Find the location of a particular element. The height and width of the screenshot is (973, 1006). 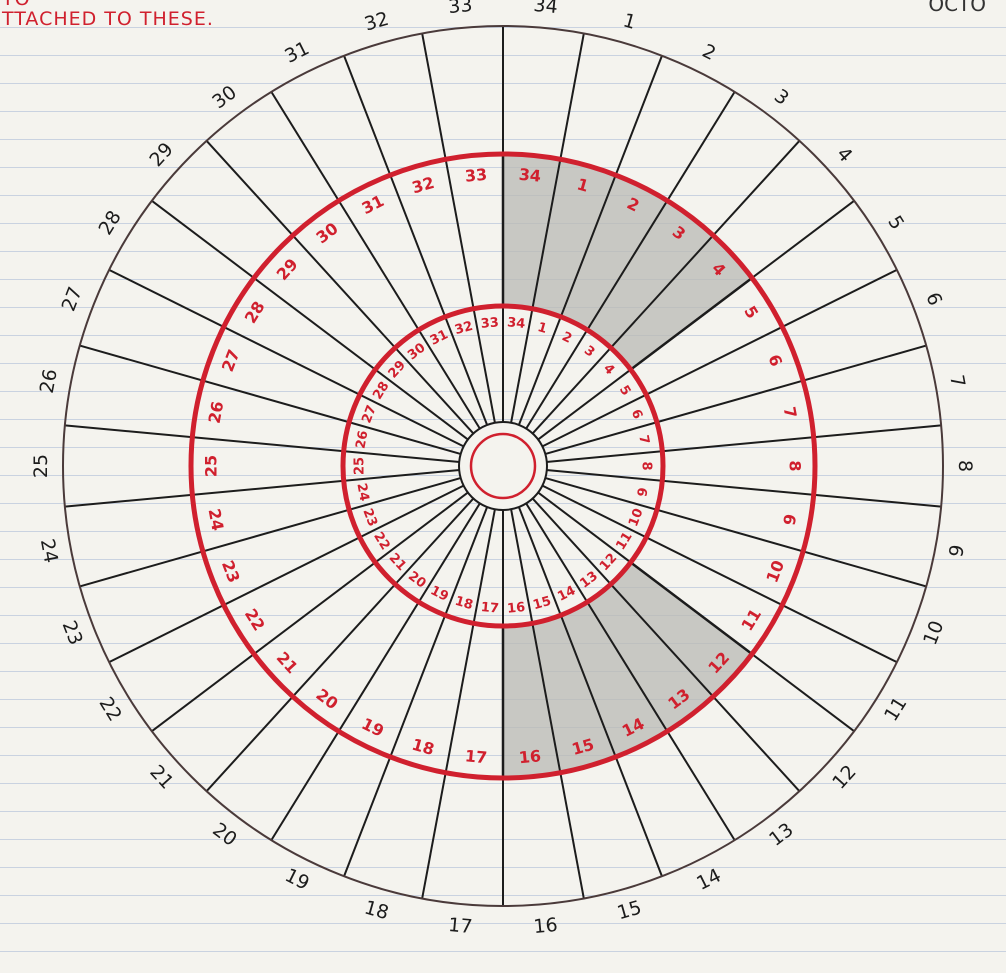

outer-label-22: 22 is located at coordinates (109, 709).